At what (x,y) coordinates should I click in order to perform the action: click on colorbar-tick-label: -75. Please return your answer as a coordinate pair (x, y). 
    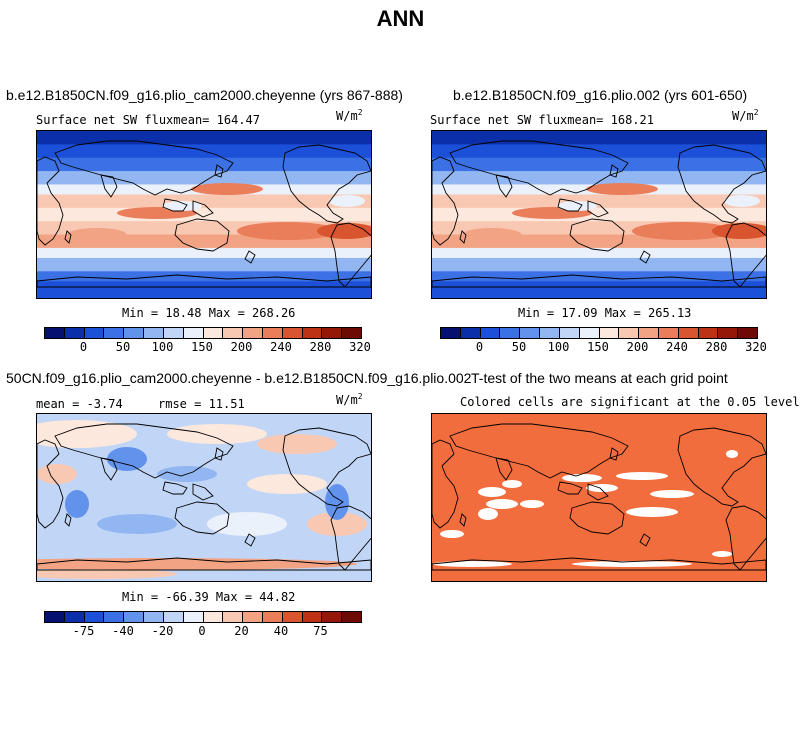
    Looking at the image, I should click on (83, 631).